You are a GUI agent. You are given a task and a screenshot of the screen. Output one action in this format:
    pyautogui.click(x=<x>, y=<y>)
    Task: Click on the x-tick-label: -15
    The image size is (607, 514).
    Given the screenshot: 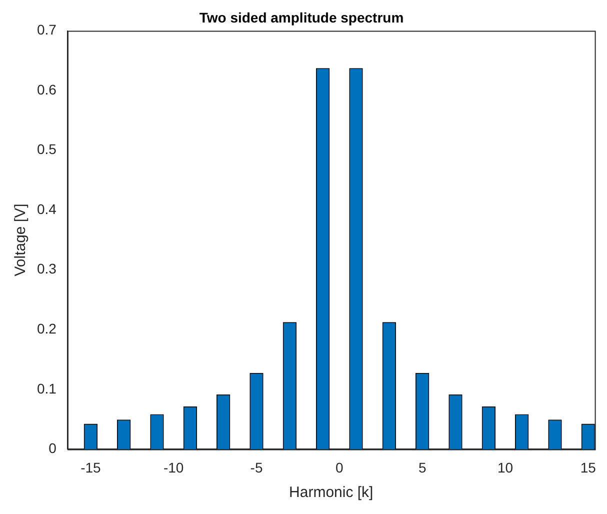 What is the action you would take?
    pyautogui.click(x=91, y=467)
    